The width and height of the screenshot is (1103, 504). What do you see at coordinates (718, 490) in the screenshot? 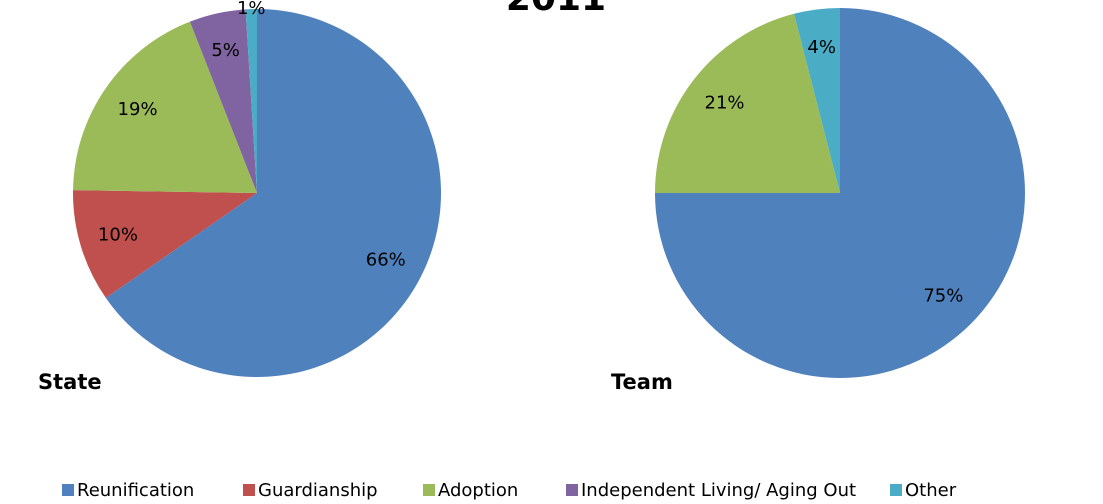
I see `legend-label: Independent Living/ Aging Out` at bounding box center [718, 490].